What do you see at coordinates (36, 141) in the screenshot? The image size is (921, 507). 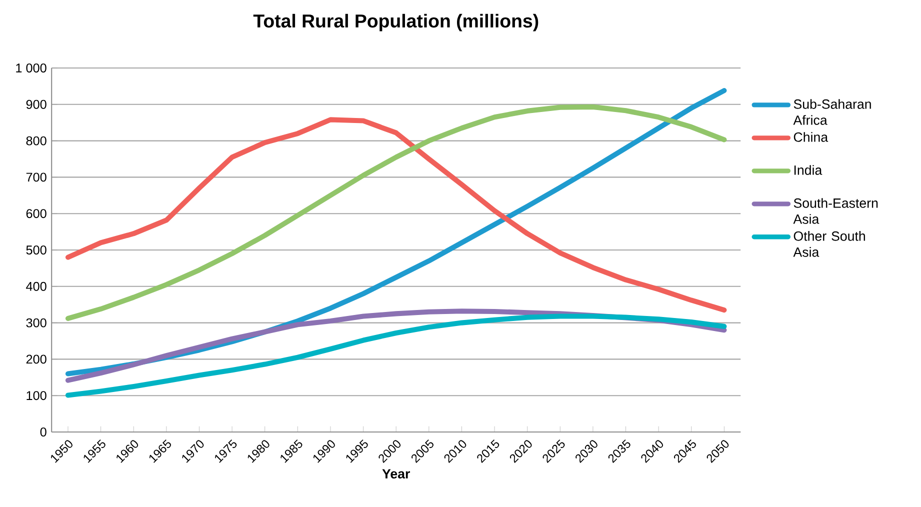 I see `y-tick-label: 800` at bounding box center [36, 141].